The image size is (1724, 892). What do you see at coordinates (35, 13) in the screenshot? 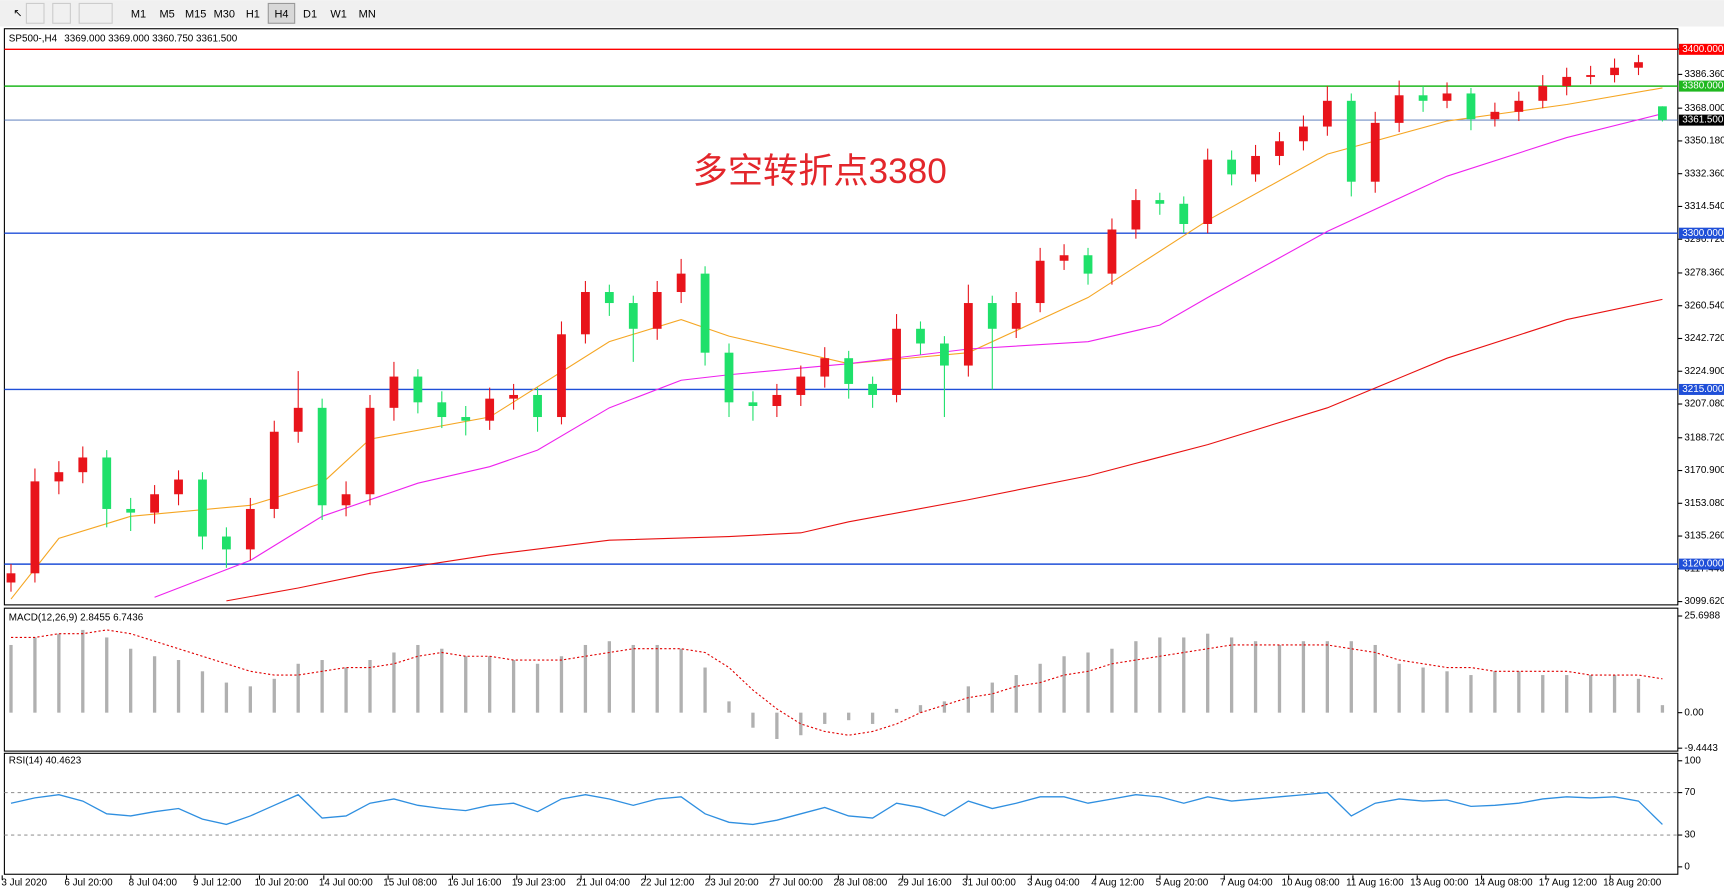
I see `text-tool` at bounding box center [35, 13].